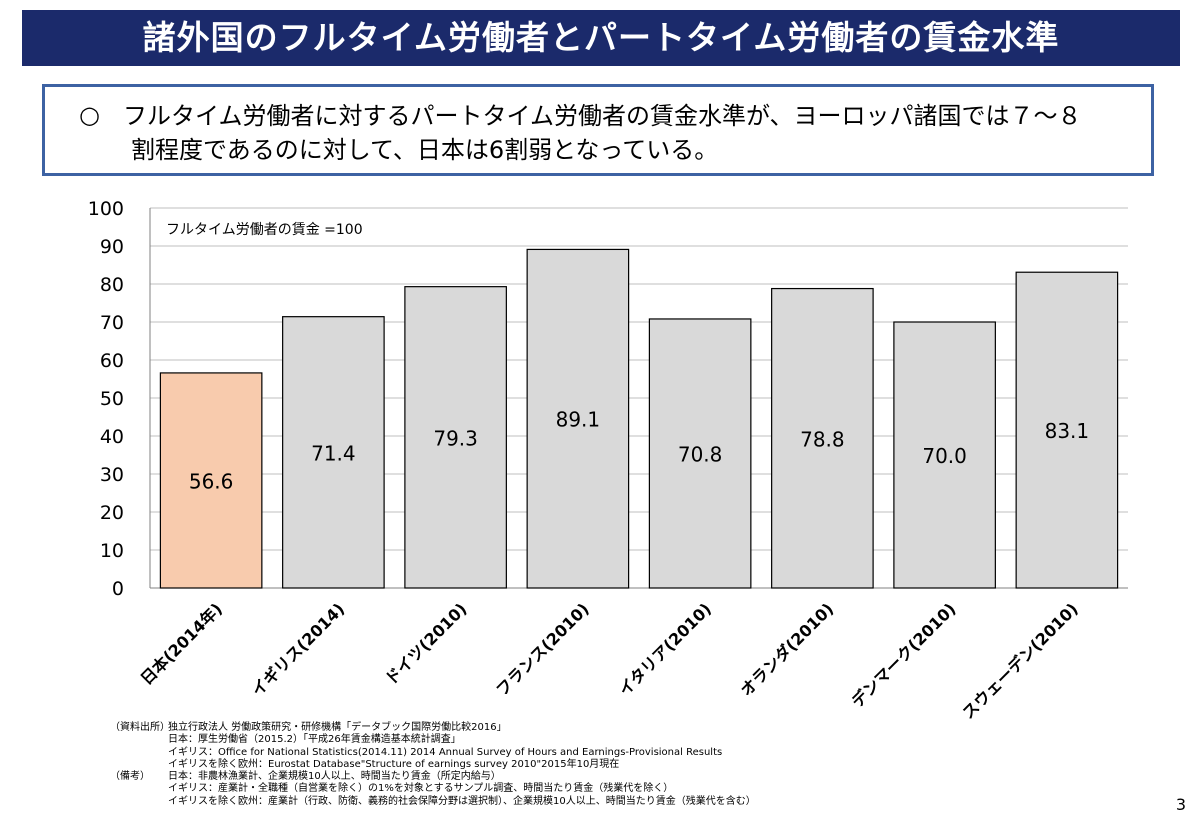 Image resolution: width=1200 pixels, height=831 pixels. I want to click on bar-value-label: 70.0, so click(944, 456).